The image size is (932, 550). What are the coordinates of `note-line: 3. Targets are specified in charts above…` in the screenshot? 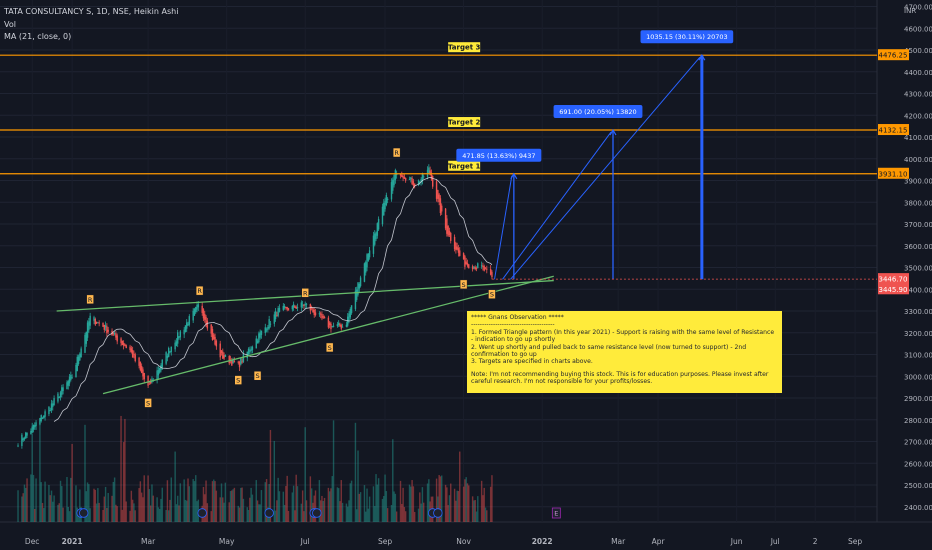 It's located at (532, 362).